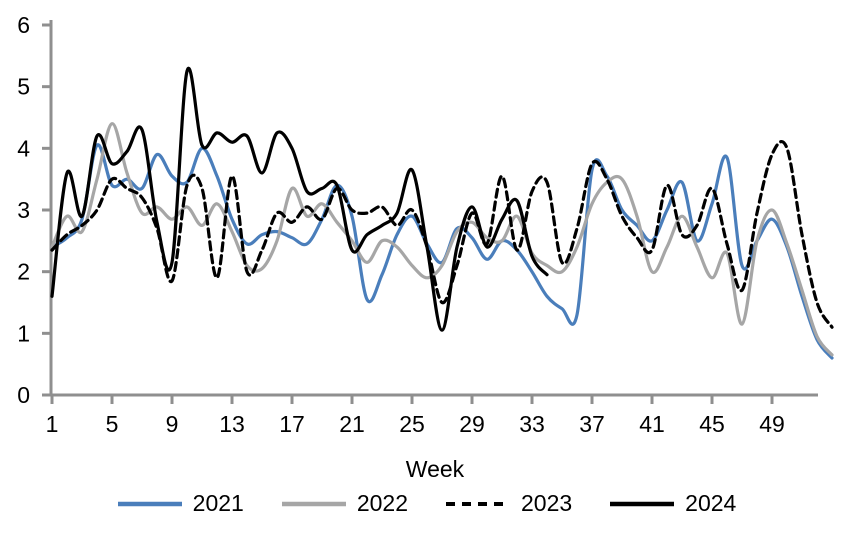 This screenshot has height=536, width=852. I want to click on legend-swatch-2022, so click(313, 503).